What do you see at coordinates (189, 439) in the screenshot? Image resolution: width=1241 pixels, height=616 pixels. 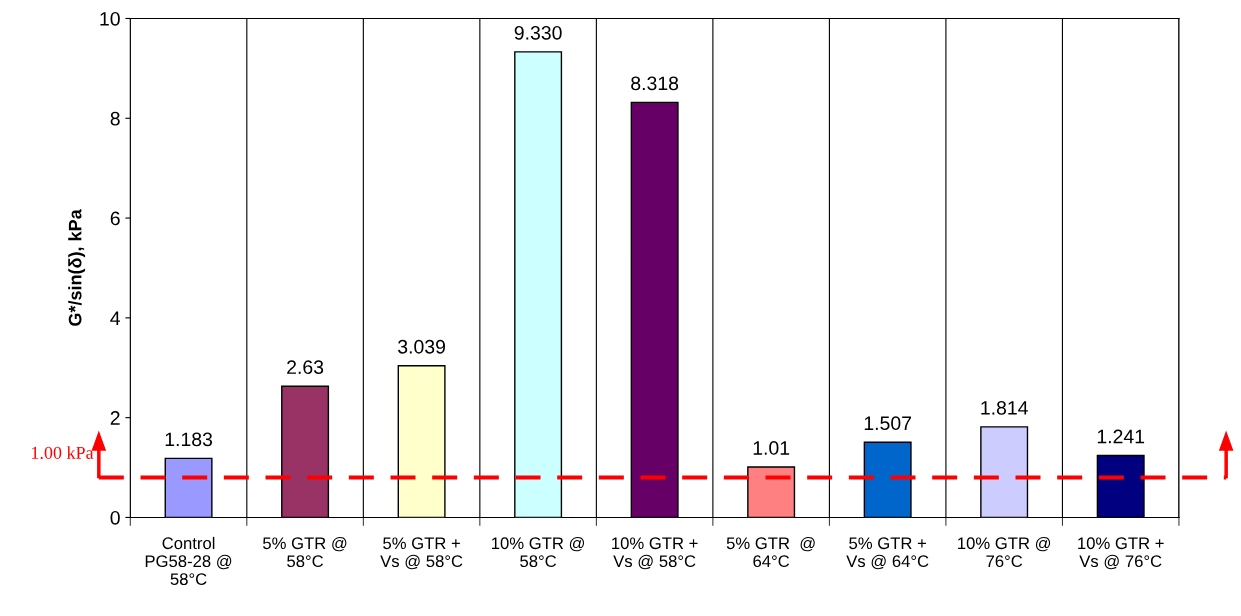 I see `data-label: 1.183` at bounding box center [189, 439].